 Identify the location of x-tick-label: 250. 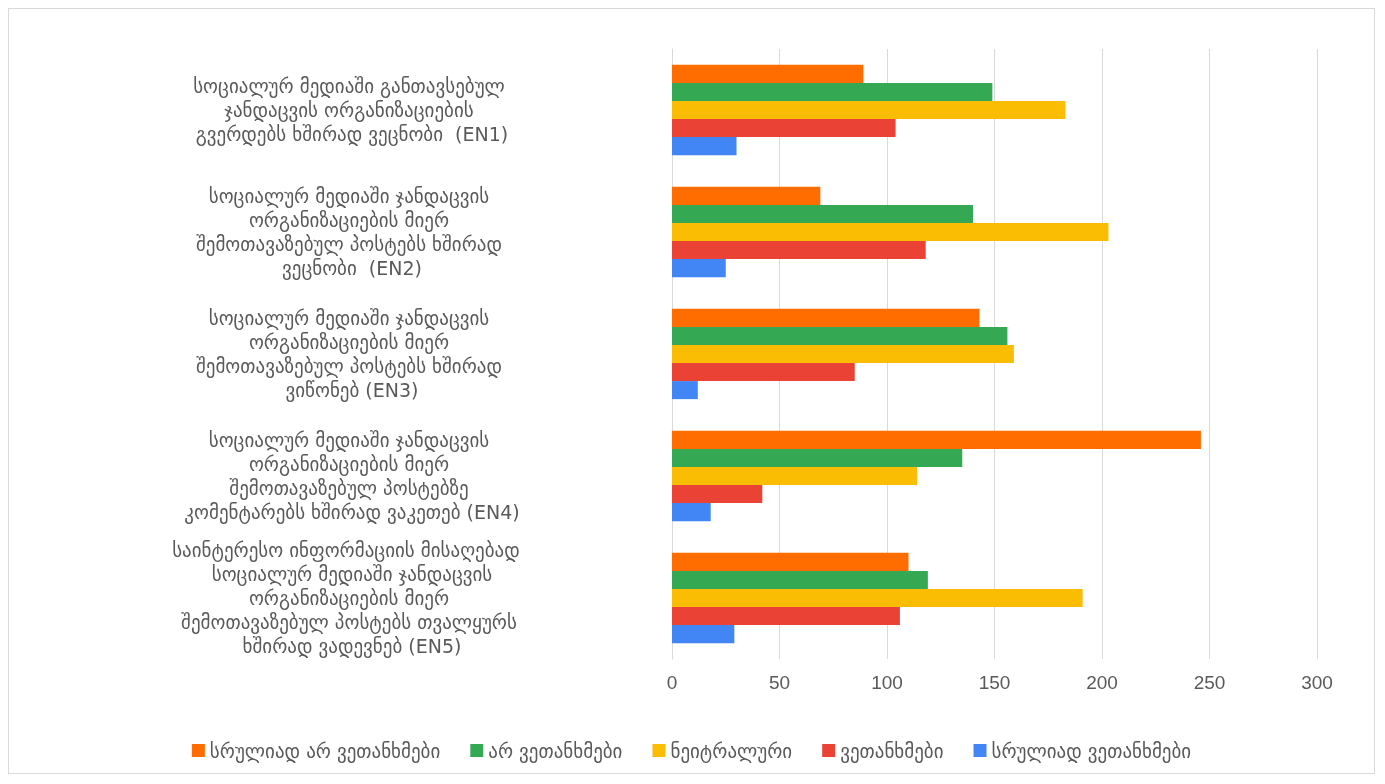
(1209, 682).